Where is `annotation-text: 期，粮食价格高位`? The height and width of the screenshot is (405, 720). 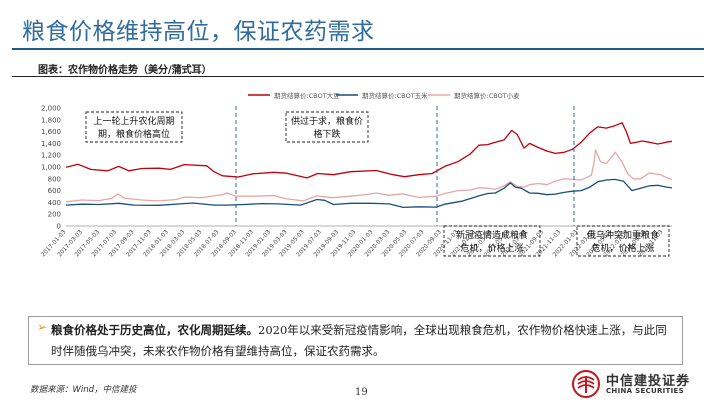
annotation-text: 期，粮食价格高位 is located at coordinates (134, 134).